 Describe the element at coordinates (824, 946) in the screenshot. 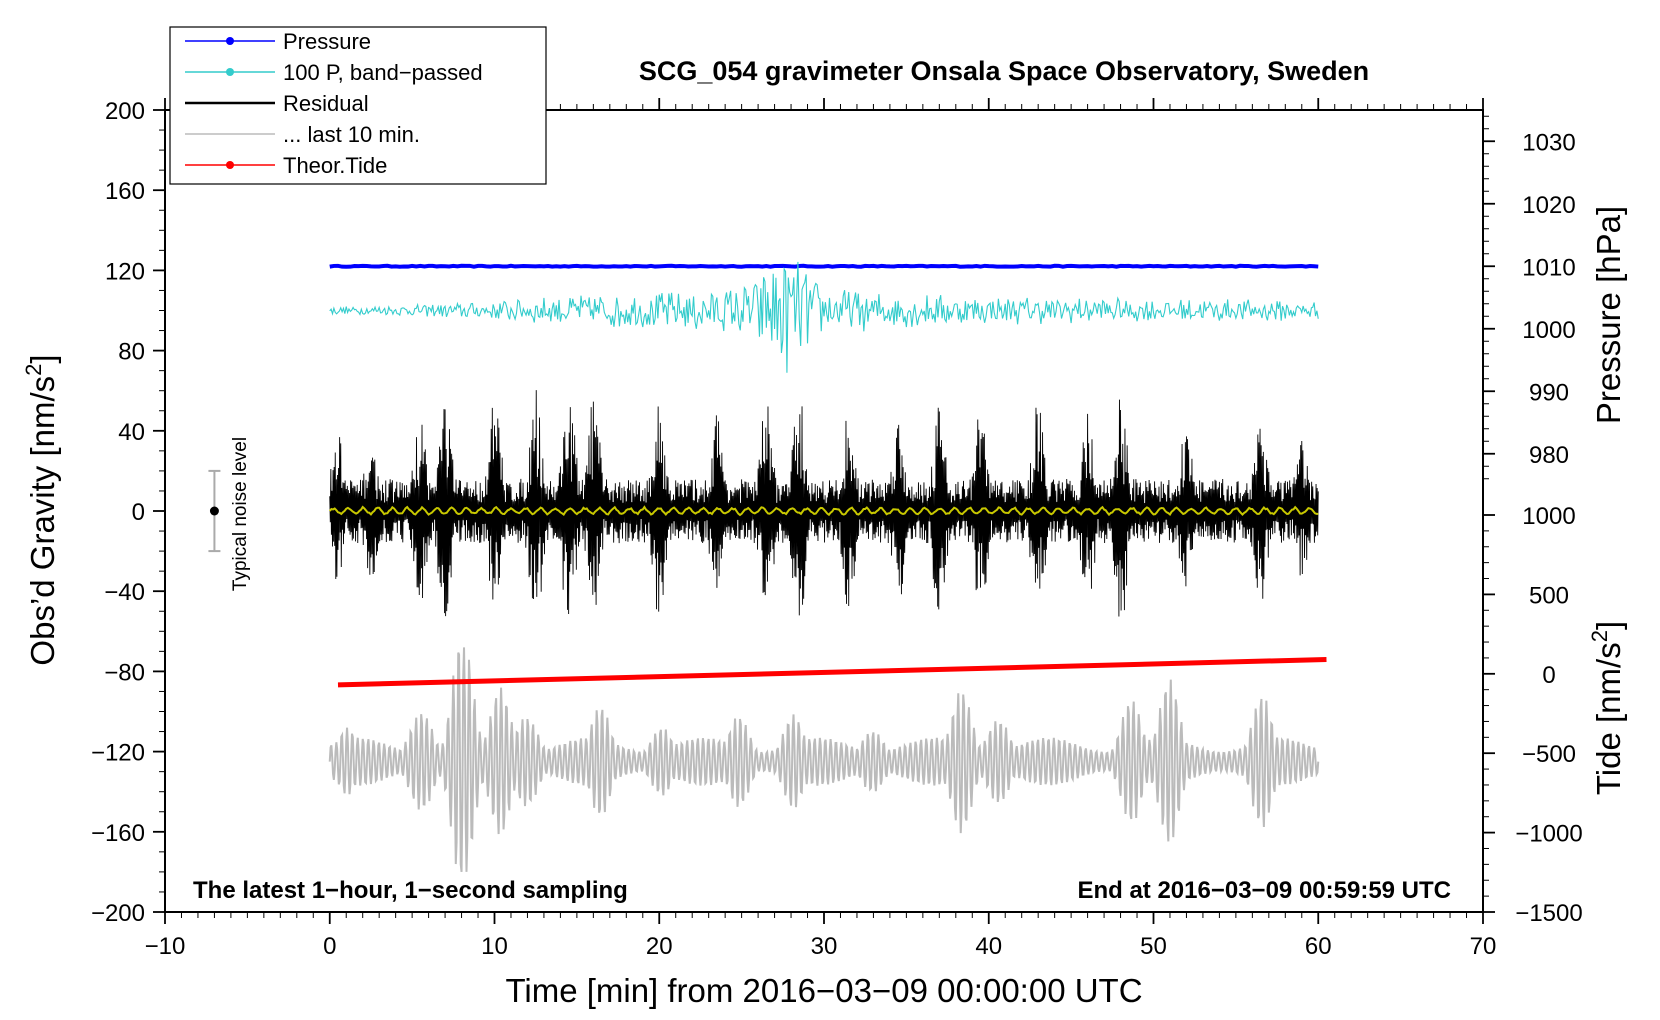

I see `x-tick-label: 30` at that location.